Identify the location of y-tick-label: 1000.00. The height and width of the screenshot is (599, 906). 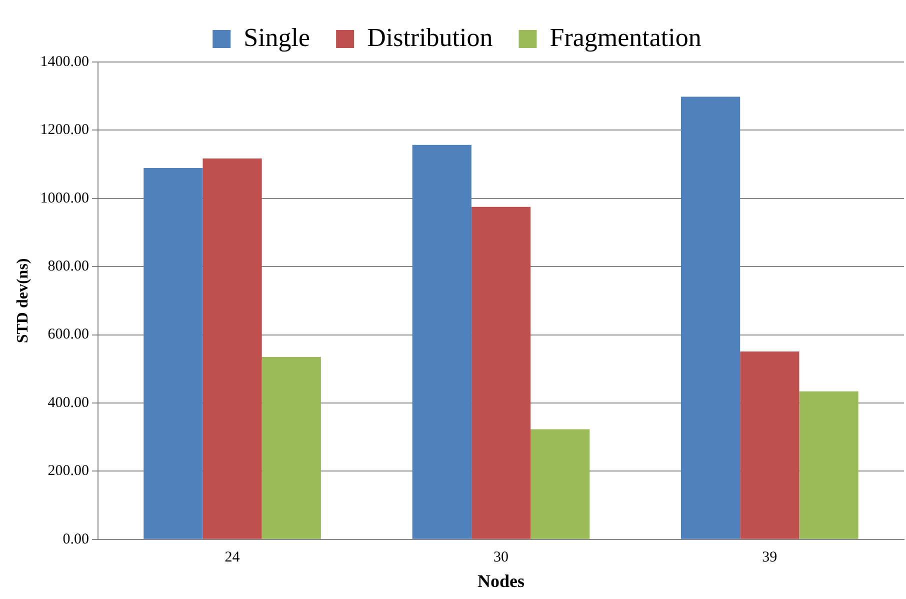
(64, 198).